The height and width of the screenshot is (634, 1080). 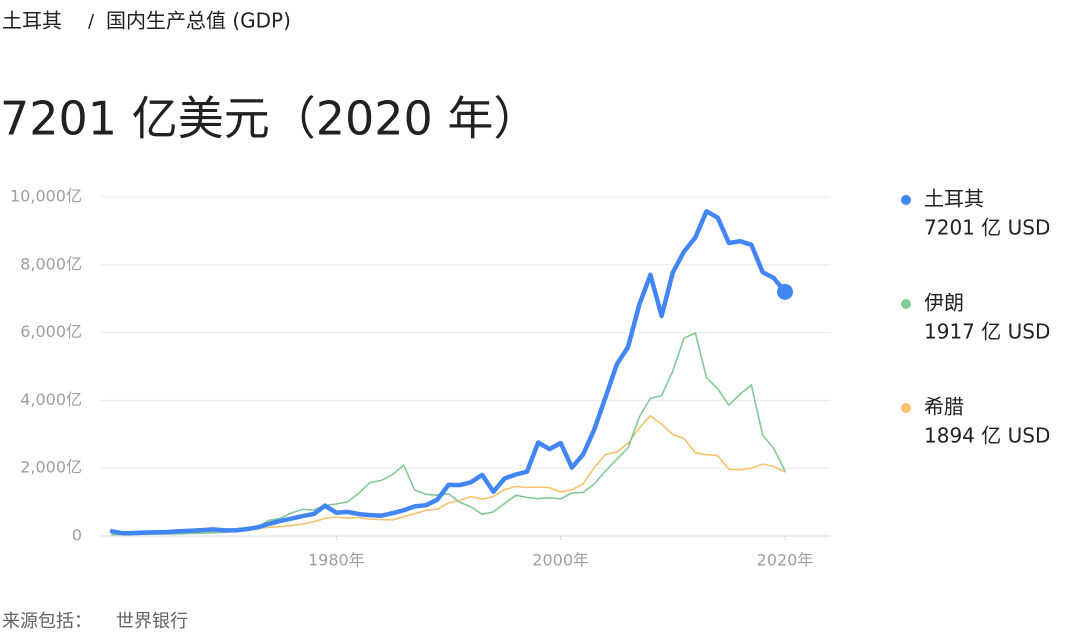 What do you see at coordinates (51, 263) in the screenshot?
I see `y-tick-label: 8,000亿` at bounding box center [51, 263].